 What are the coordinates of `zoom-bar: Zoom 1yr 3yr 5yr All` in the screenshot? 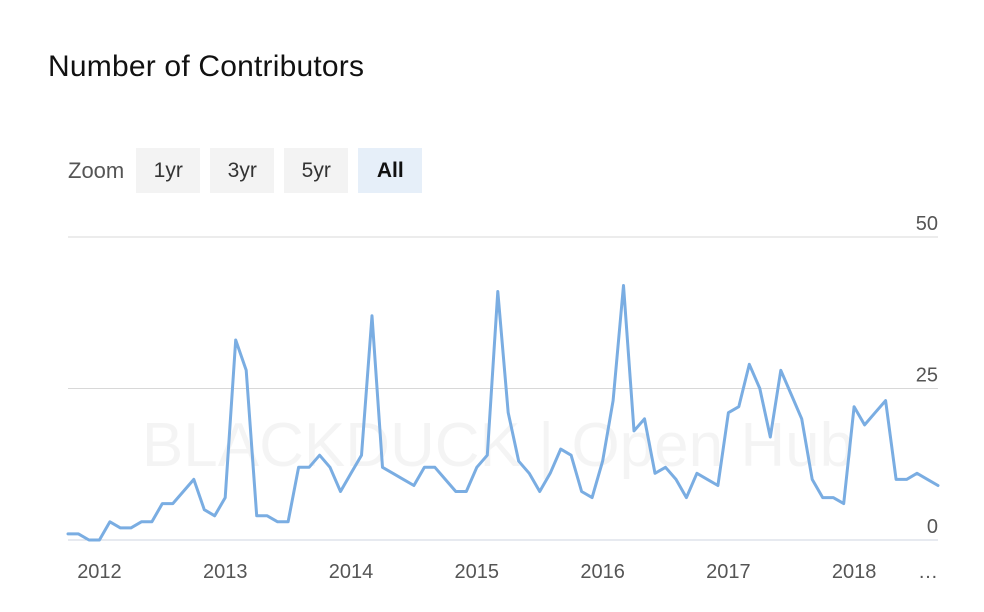 It's located at (250, 170).